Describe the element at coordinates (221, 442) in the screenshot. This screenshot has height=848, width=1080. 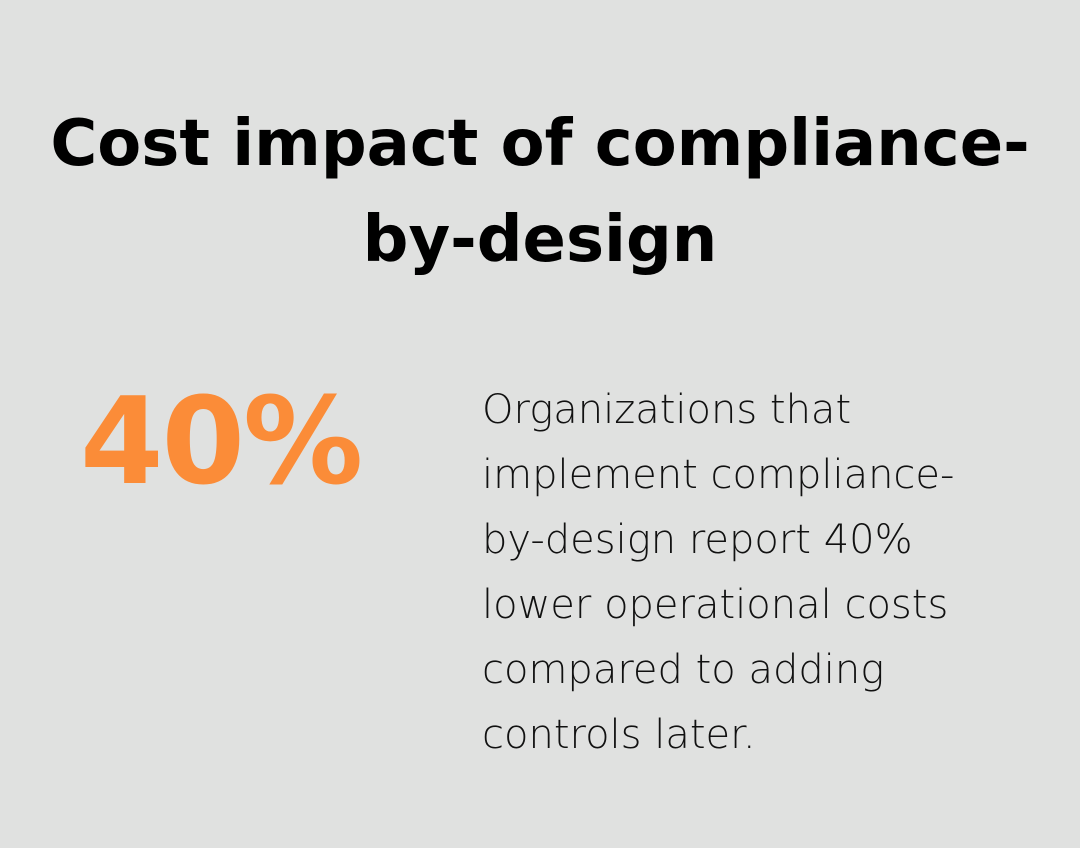
I see `stat-value: 40%` at that location.